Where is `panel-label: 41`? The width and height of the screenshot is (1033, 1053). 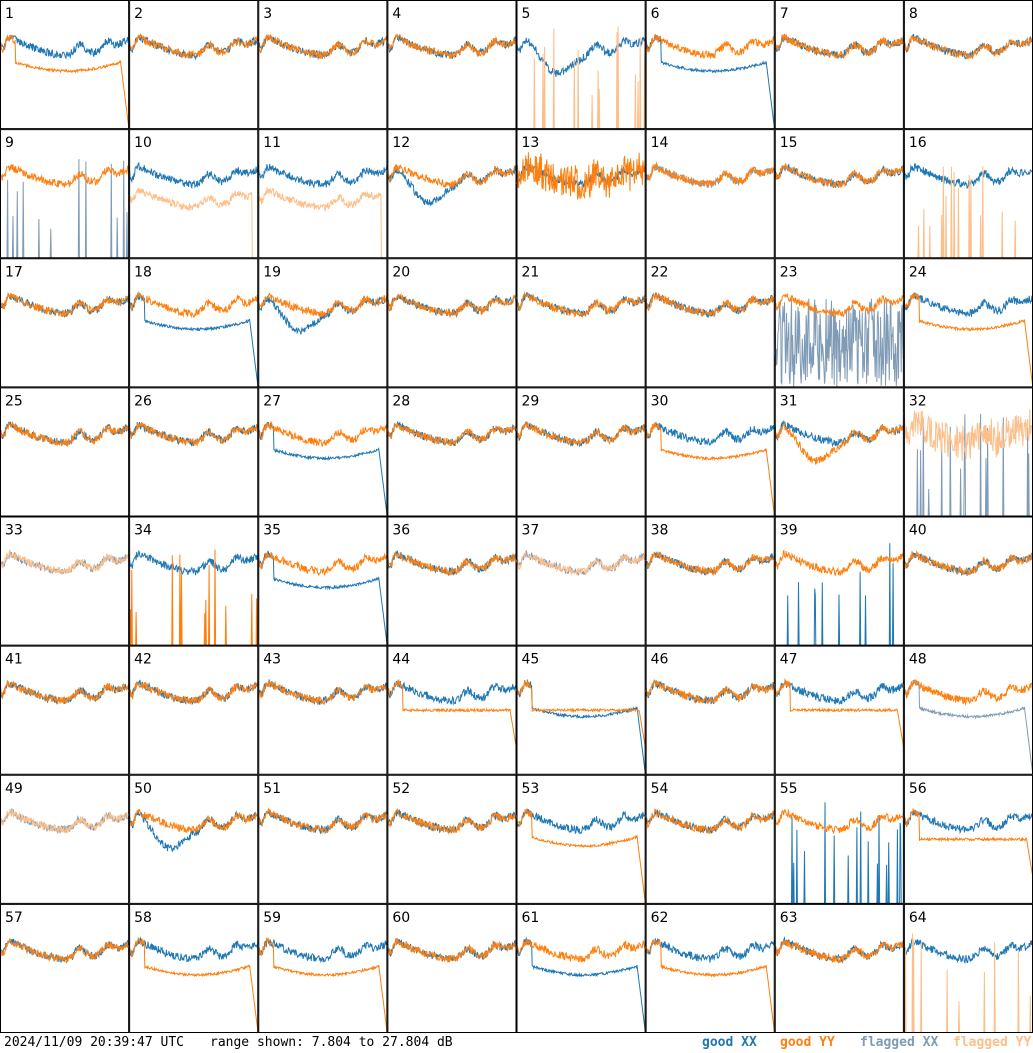
panel-label: 41 is located at coordinates (14, 660).